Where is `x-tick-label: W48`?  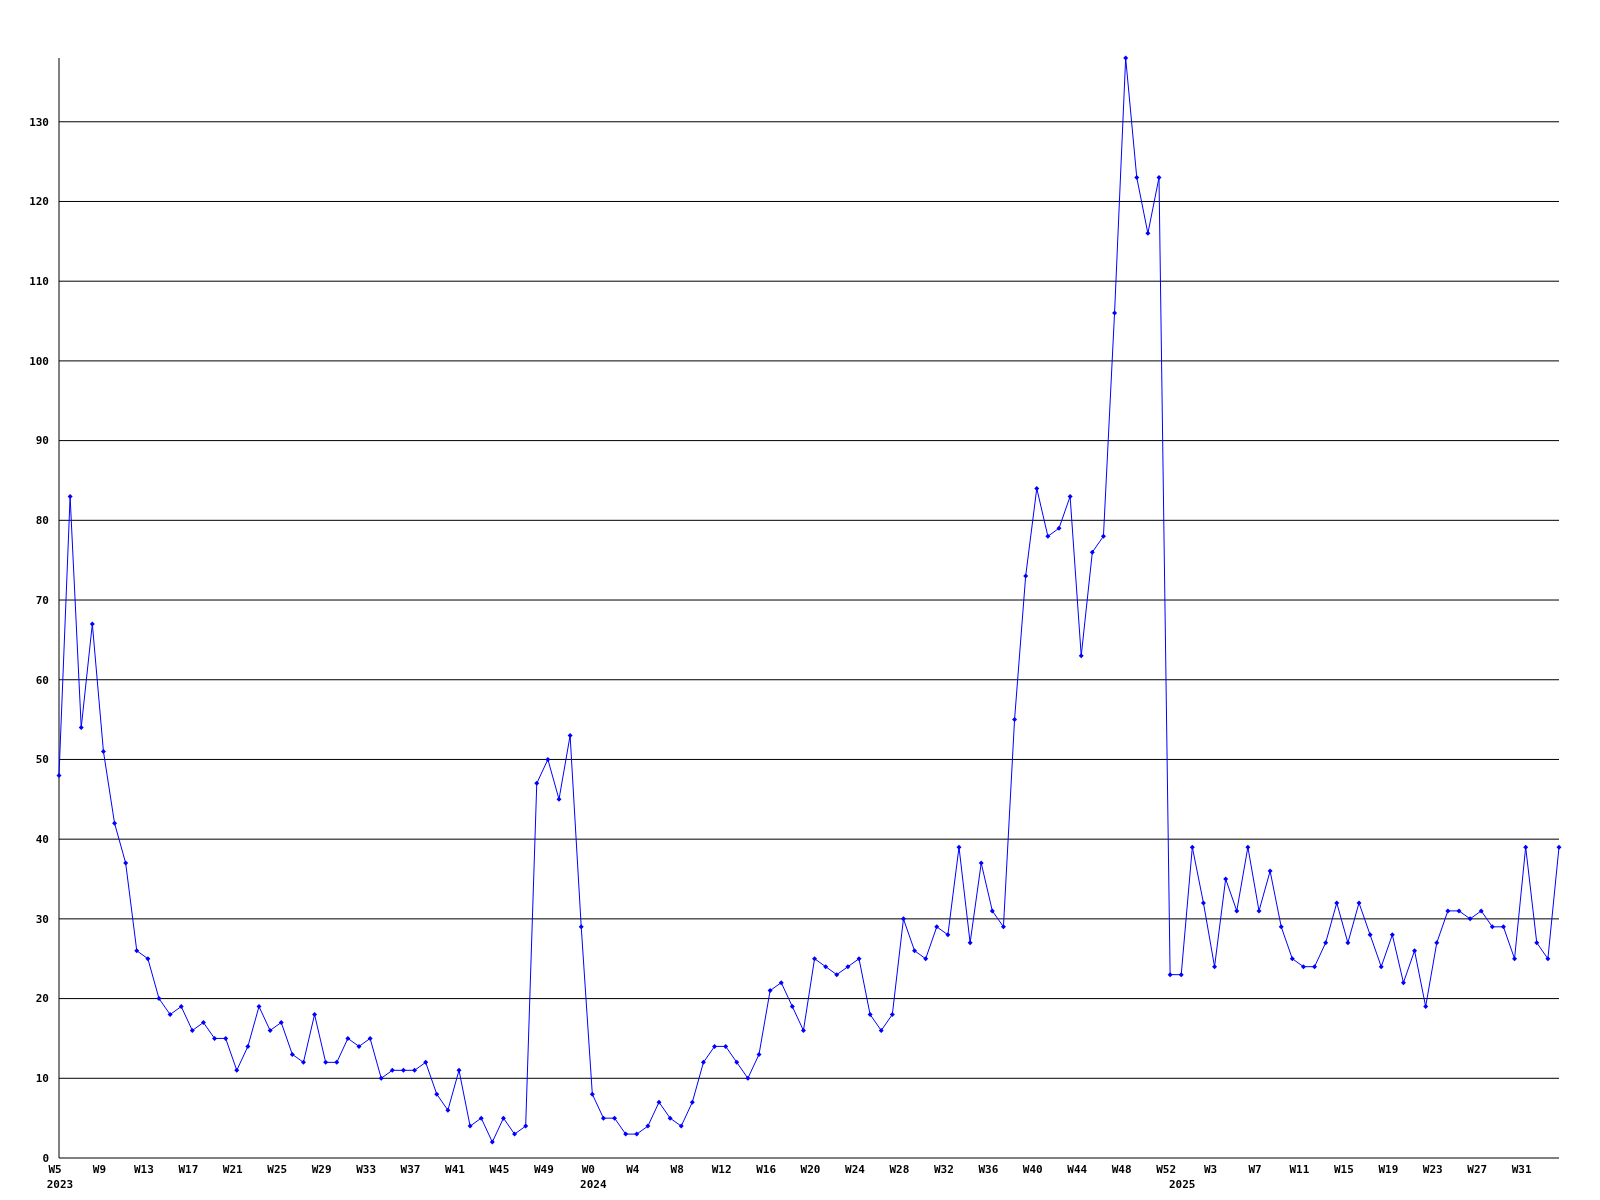
x-tick-label: W48 is located at coordinates (1121, 1169).